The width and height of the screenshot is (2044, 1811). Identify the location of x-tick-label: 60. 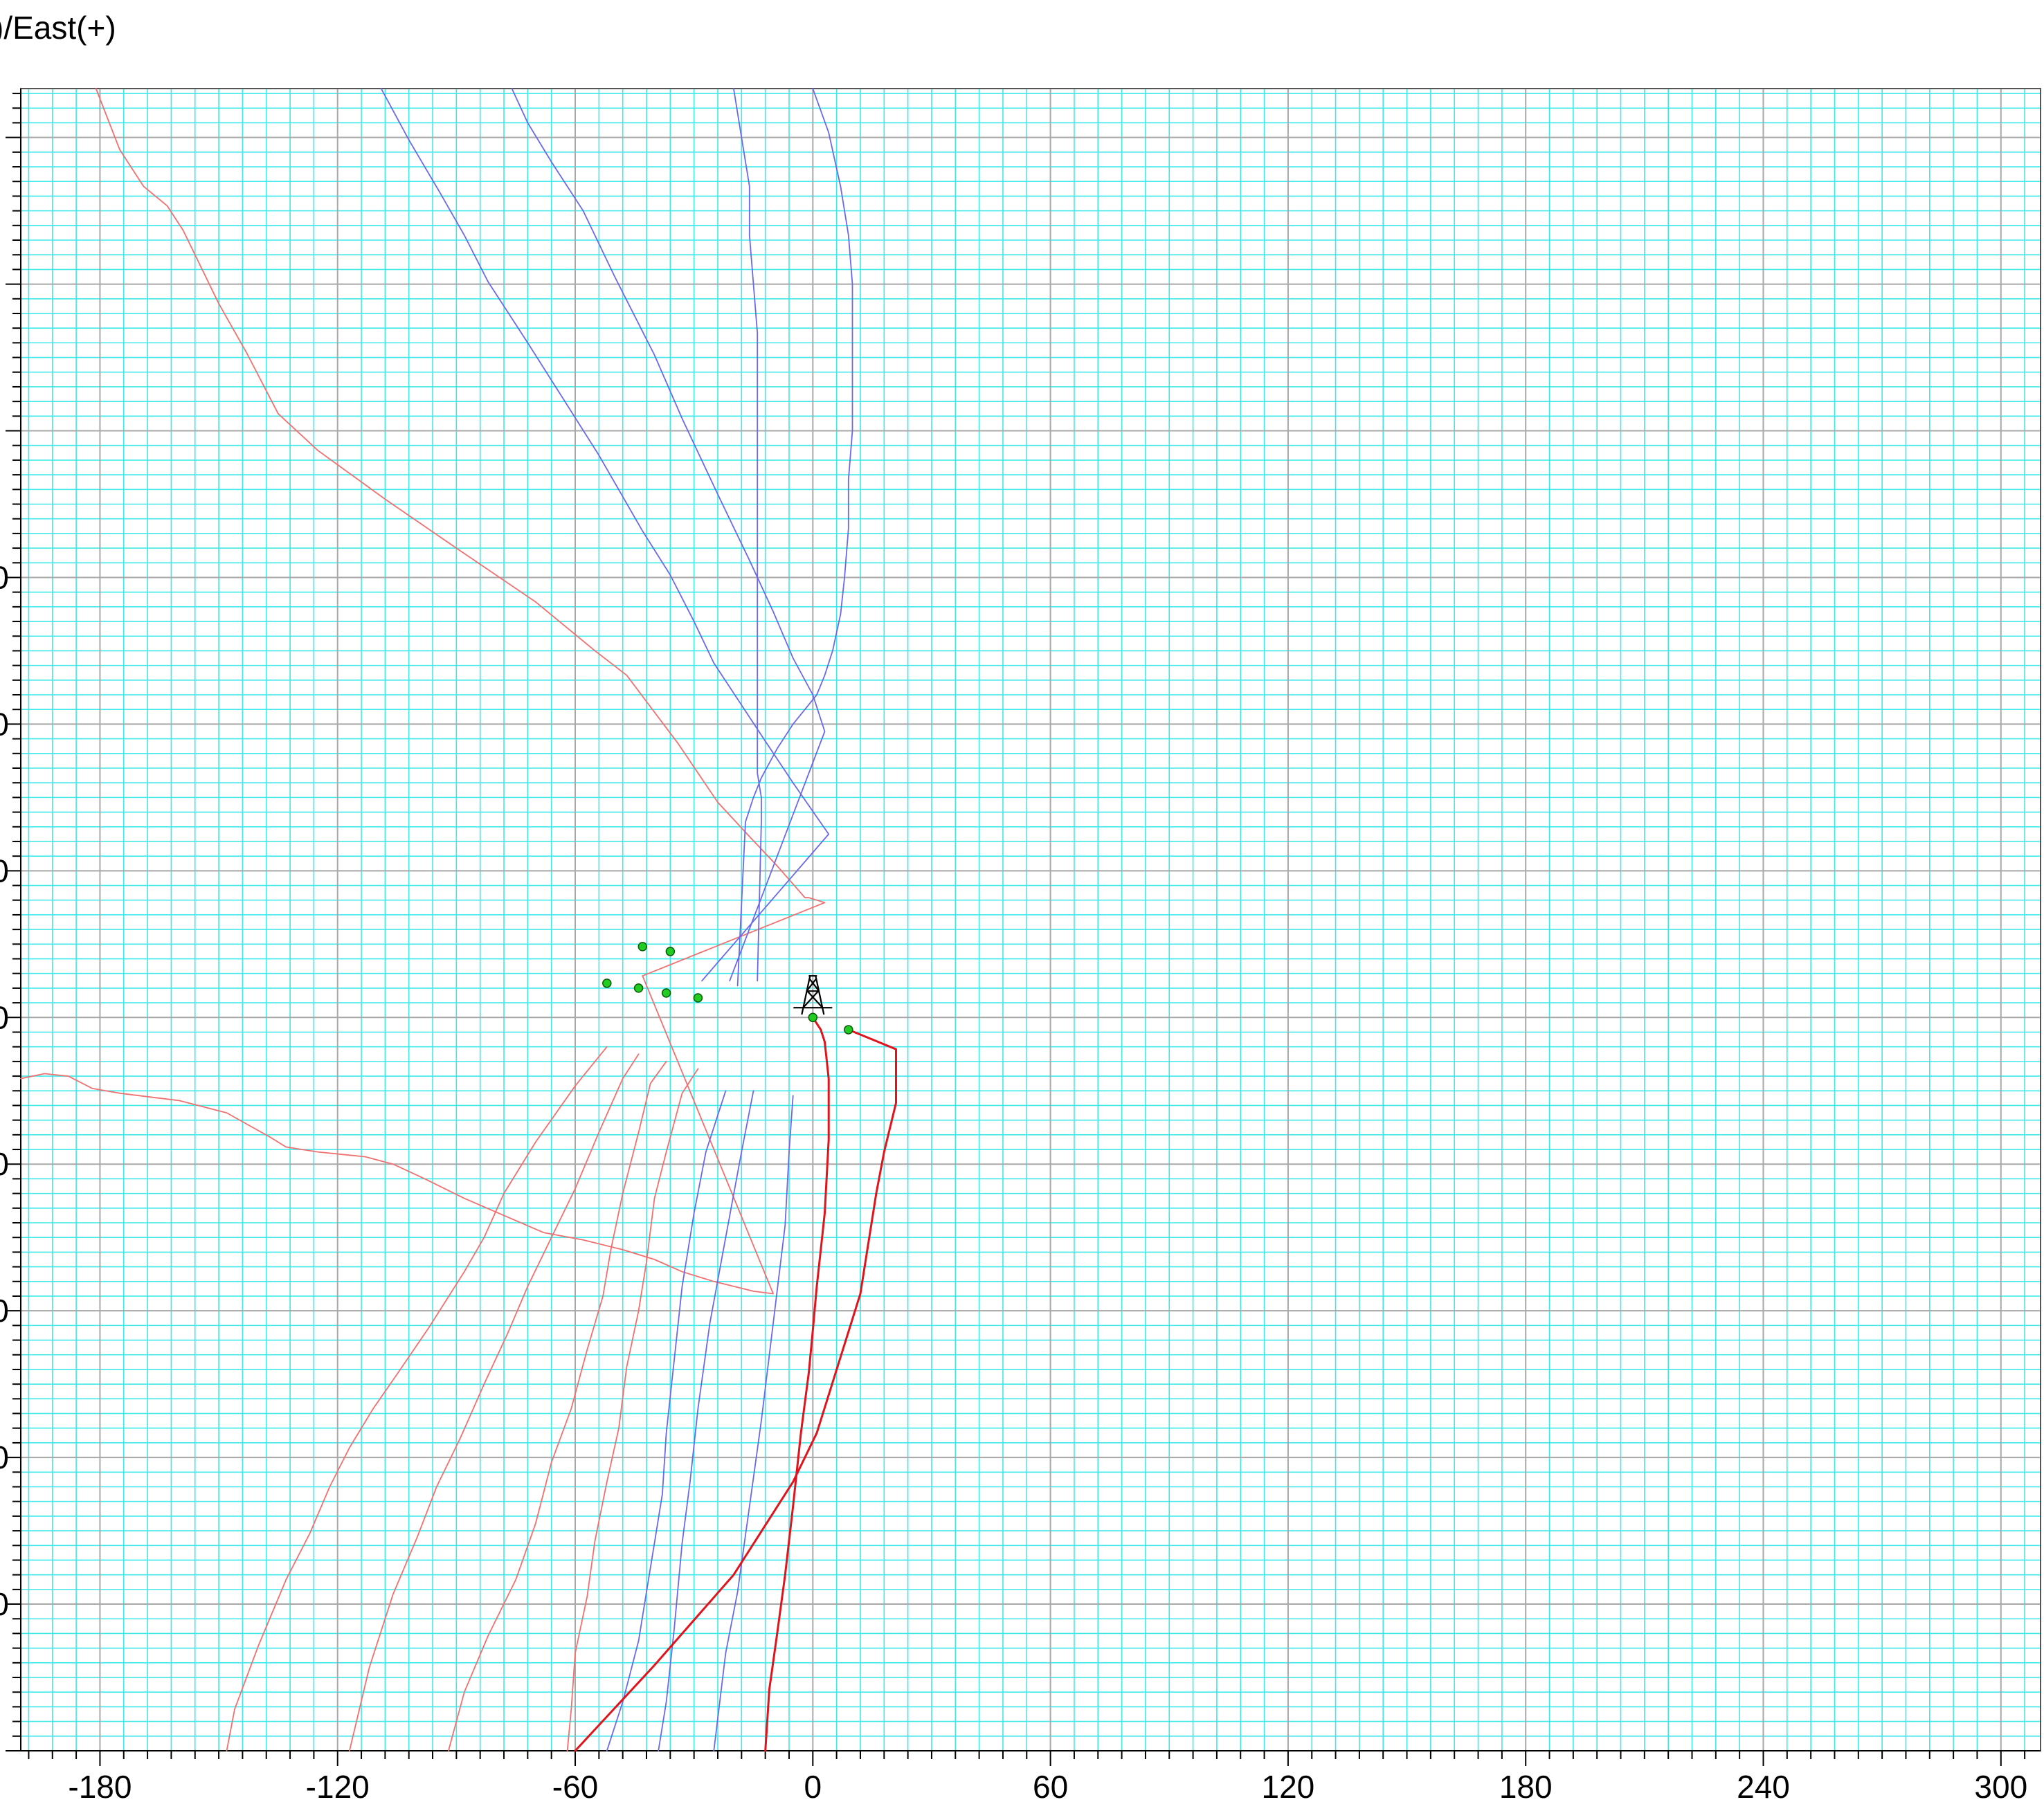
(1050, 1787).